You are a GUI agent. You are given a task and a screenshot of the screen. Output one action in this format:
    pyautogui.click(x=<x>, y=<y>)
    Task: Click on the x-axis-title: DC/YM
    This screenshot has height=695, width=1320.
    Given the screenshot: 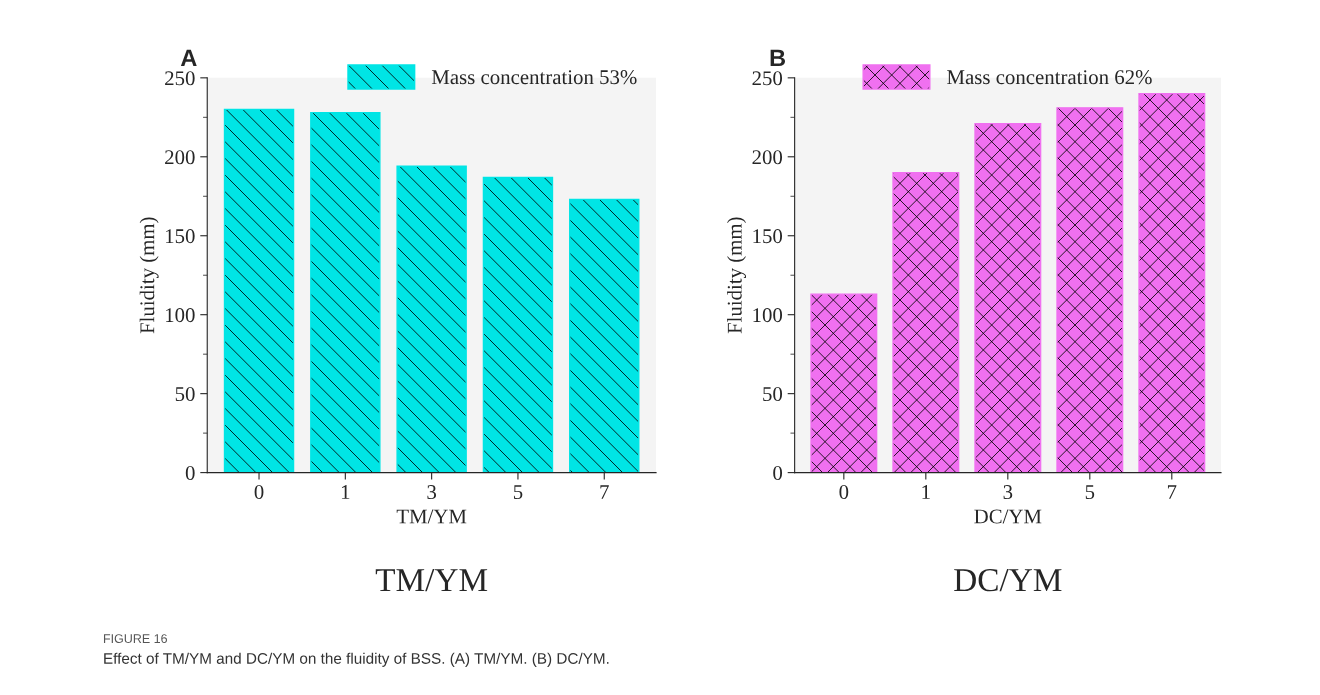 What is the action you would take?
    pyautogui.click(x=1008, y=516)
    